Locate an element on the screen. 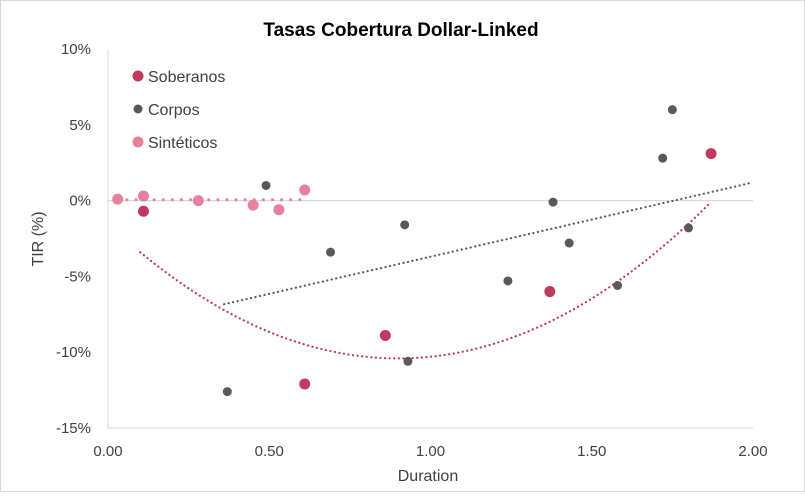 This screenshot has height=496, width=805. x-tick-label: 0.50 is located at coordinates (269, 451).